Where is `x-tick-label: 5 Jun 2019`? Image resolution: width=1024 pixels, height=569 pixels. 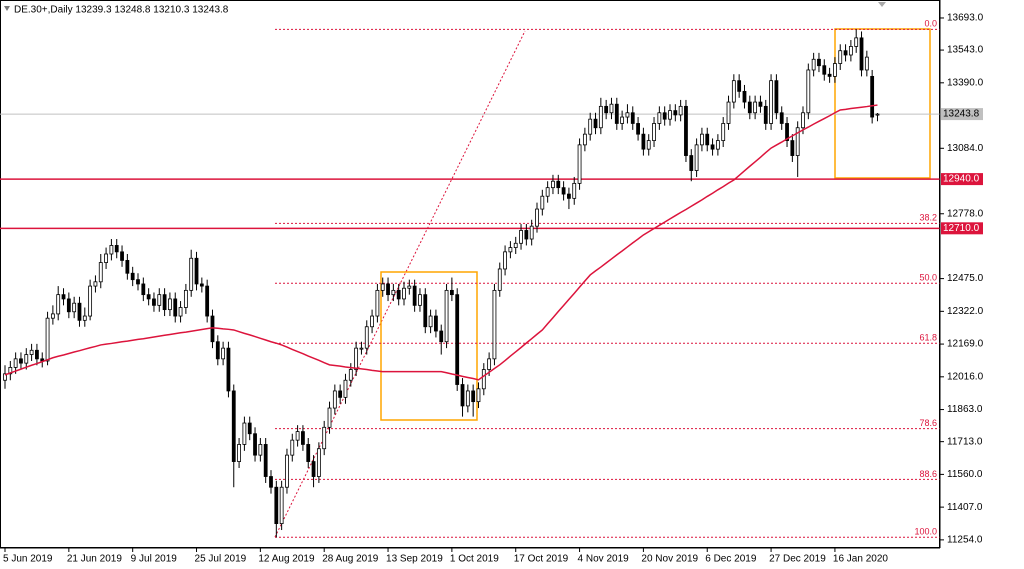
x-tick-label: 5 Jun 2019 is located at coordinates (28, 559).